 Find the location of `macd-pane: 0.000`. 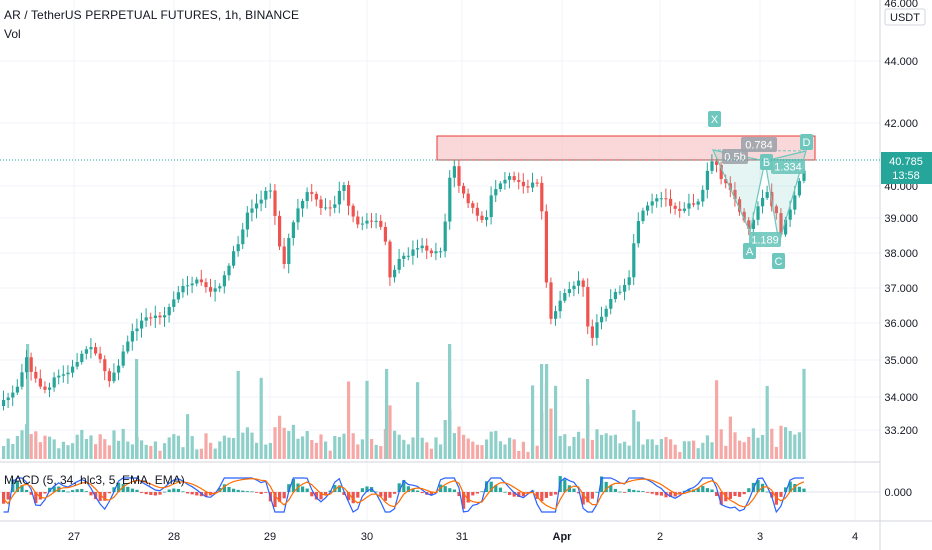

macd-pane: 0.000 is located at coordinates (456, 495).